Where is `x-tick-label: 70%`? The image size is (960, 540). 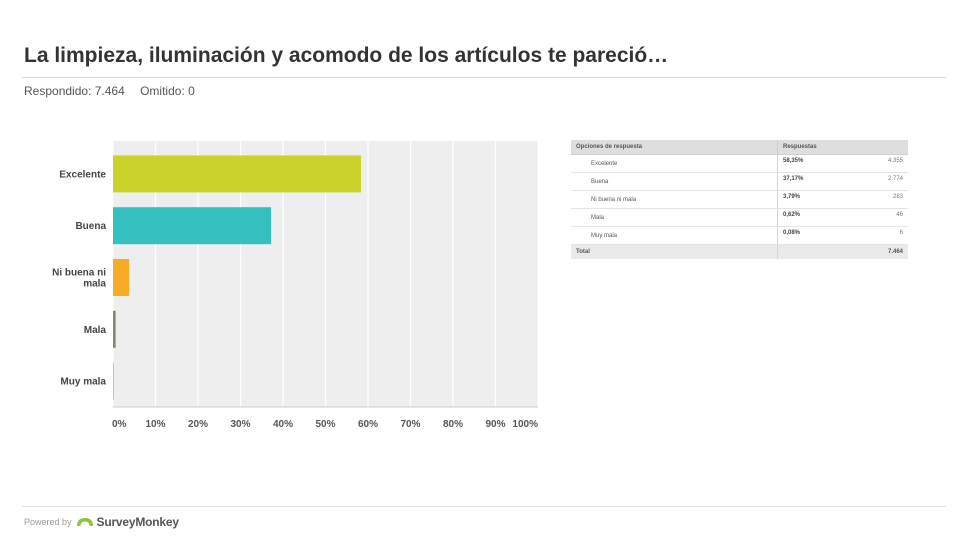 x-tick-label: 70% is located at coordinates (410, 424).